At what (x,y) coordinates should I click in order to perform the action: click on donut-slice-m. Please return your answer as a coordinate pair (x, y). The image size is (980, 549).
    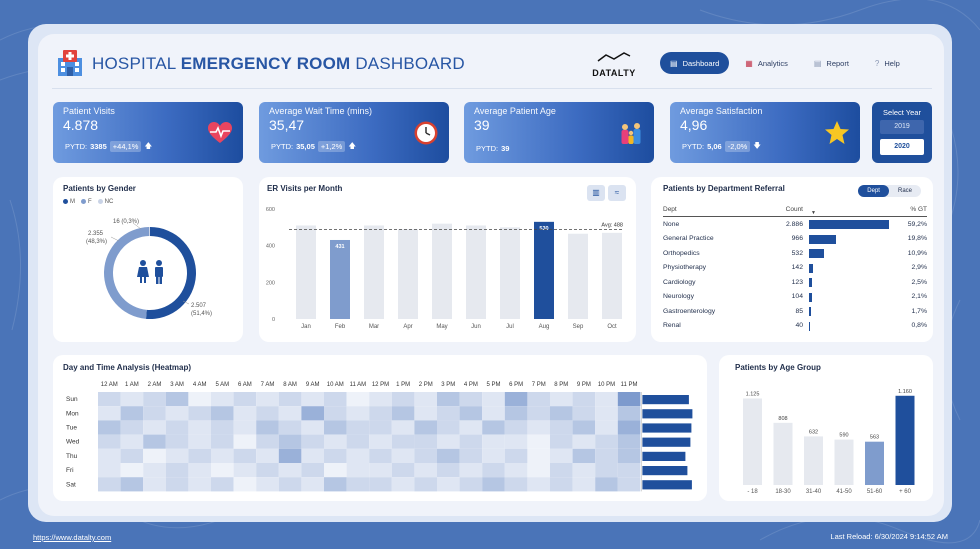
    Looking at the image, I should click on (170, 273).